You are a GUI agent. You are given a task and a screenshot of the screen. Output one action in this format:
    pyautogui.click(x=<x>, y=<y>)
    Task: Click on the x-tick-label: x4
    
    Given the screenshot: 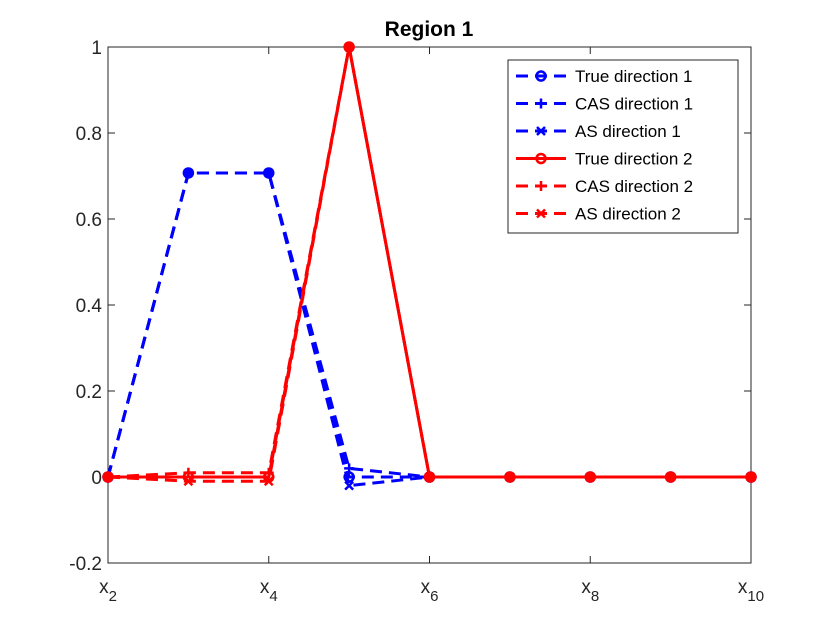 What is the action you would take?
    pyautogui.click(x=269, y=591)
    